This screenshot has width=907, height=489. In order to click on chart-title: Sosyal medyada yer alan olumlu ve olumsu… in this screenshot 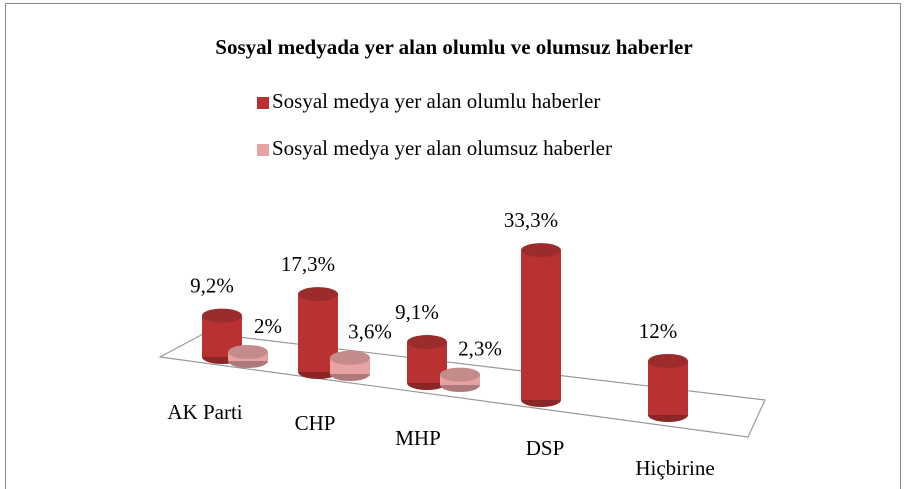, I will do `click(453, 47)`.